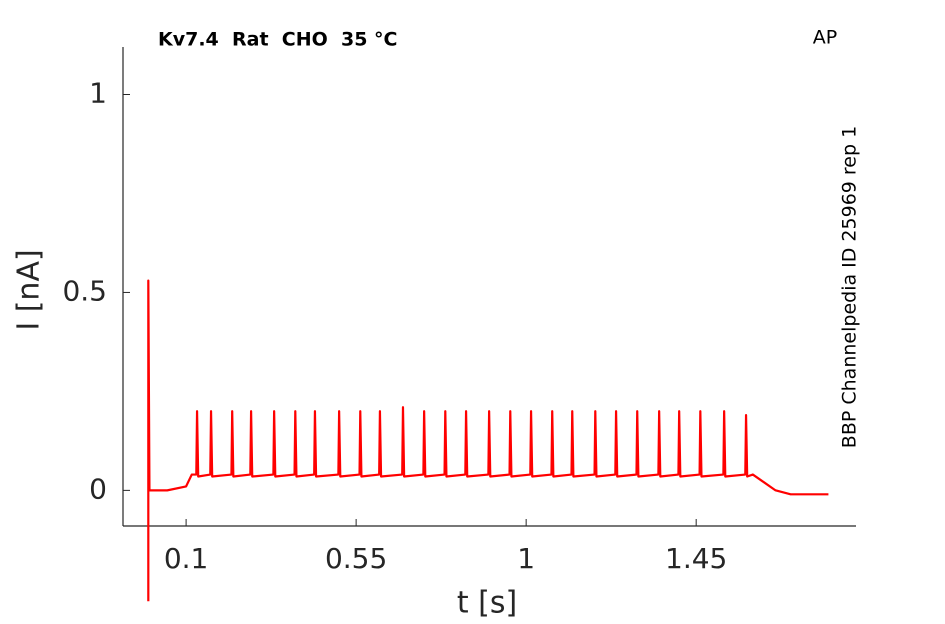 The image size is (945, 624). Describe the element at coordinates (84, 290) in the screenshot. I see `y-tick-label: 0.5` at that location.